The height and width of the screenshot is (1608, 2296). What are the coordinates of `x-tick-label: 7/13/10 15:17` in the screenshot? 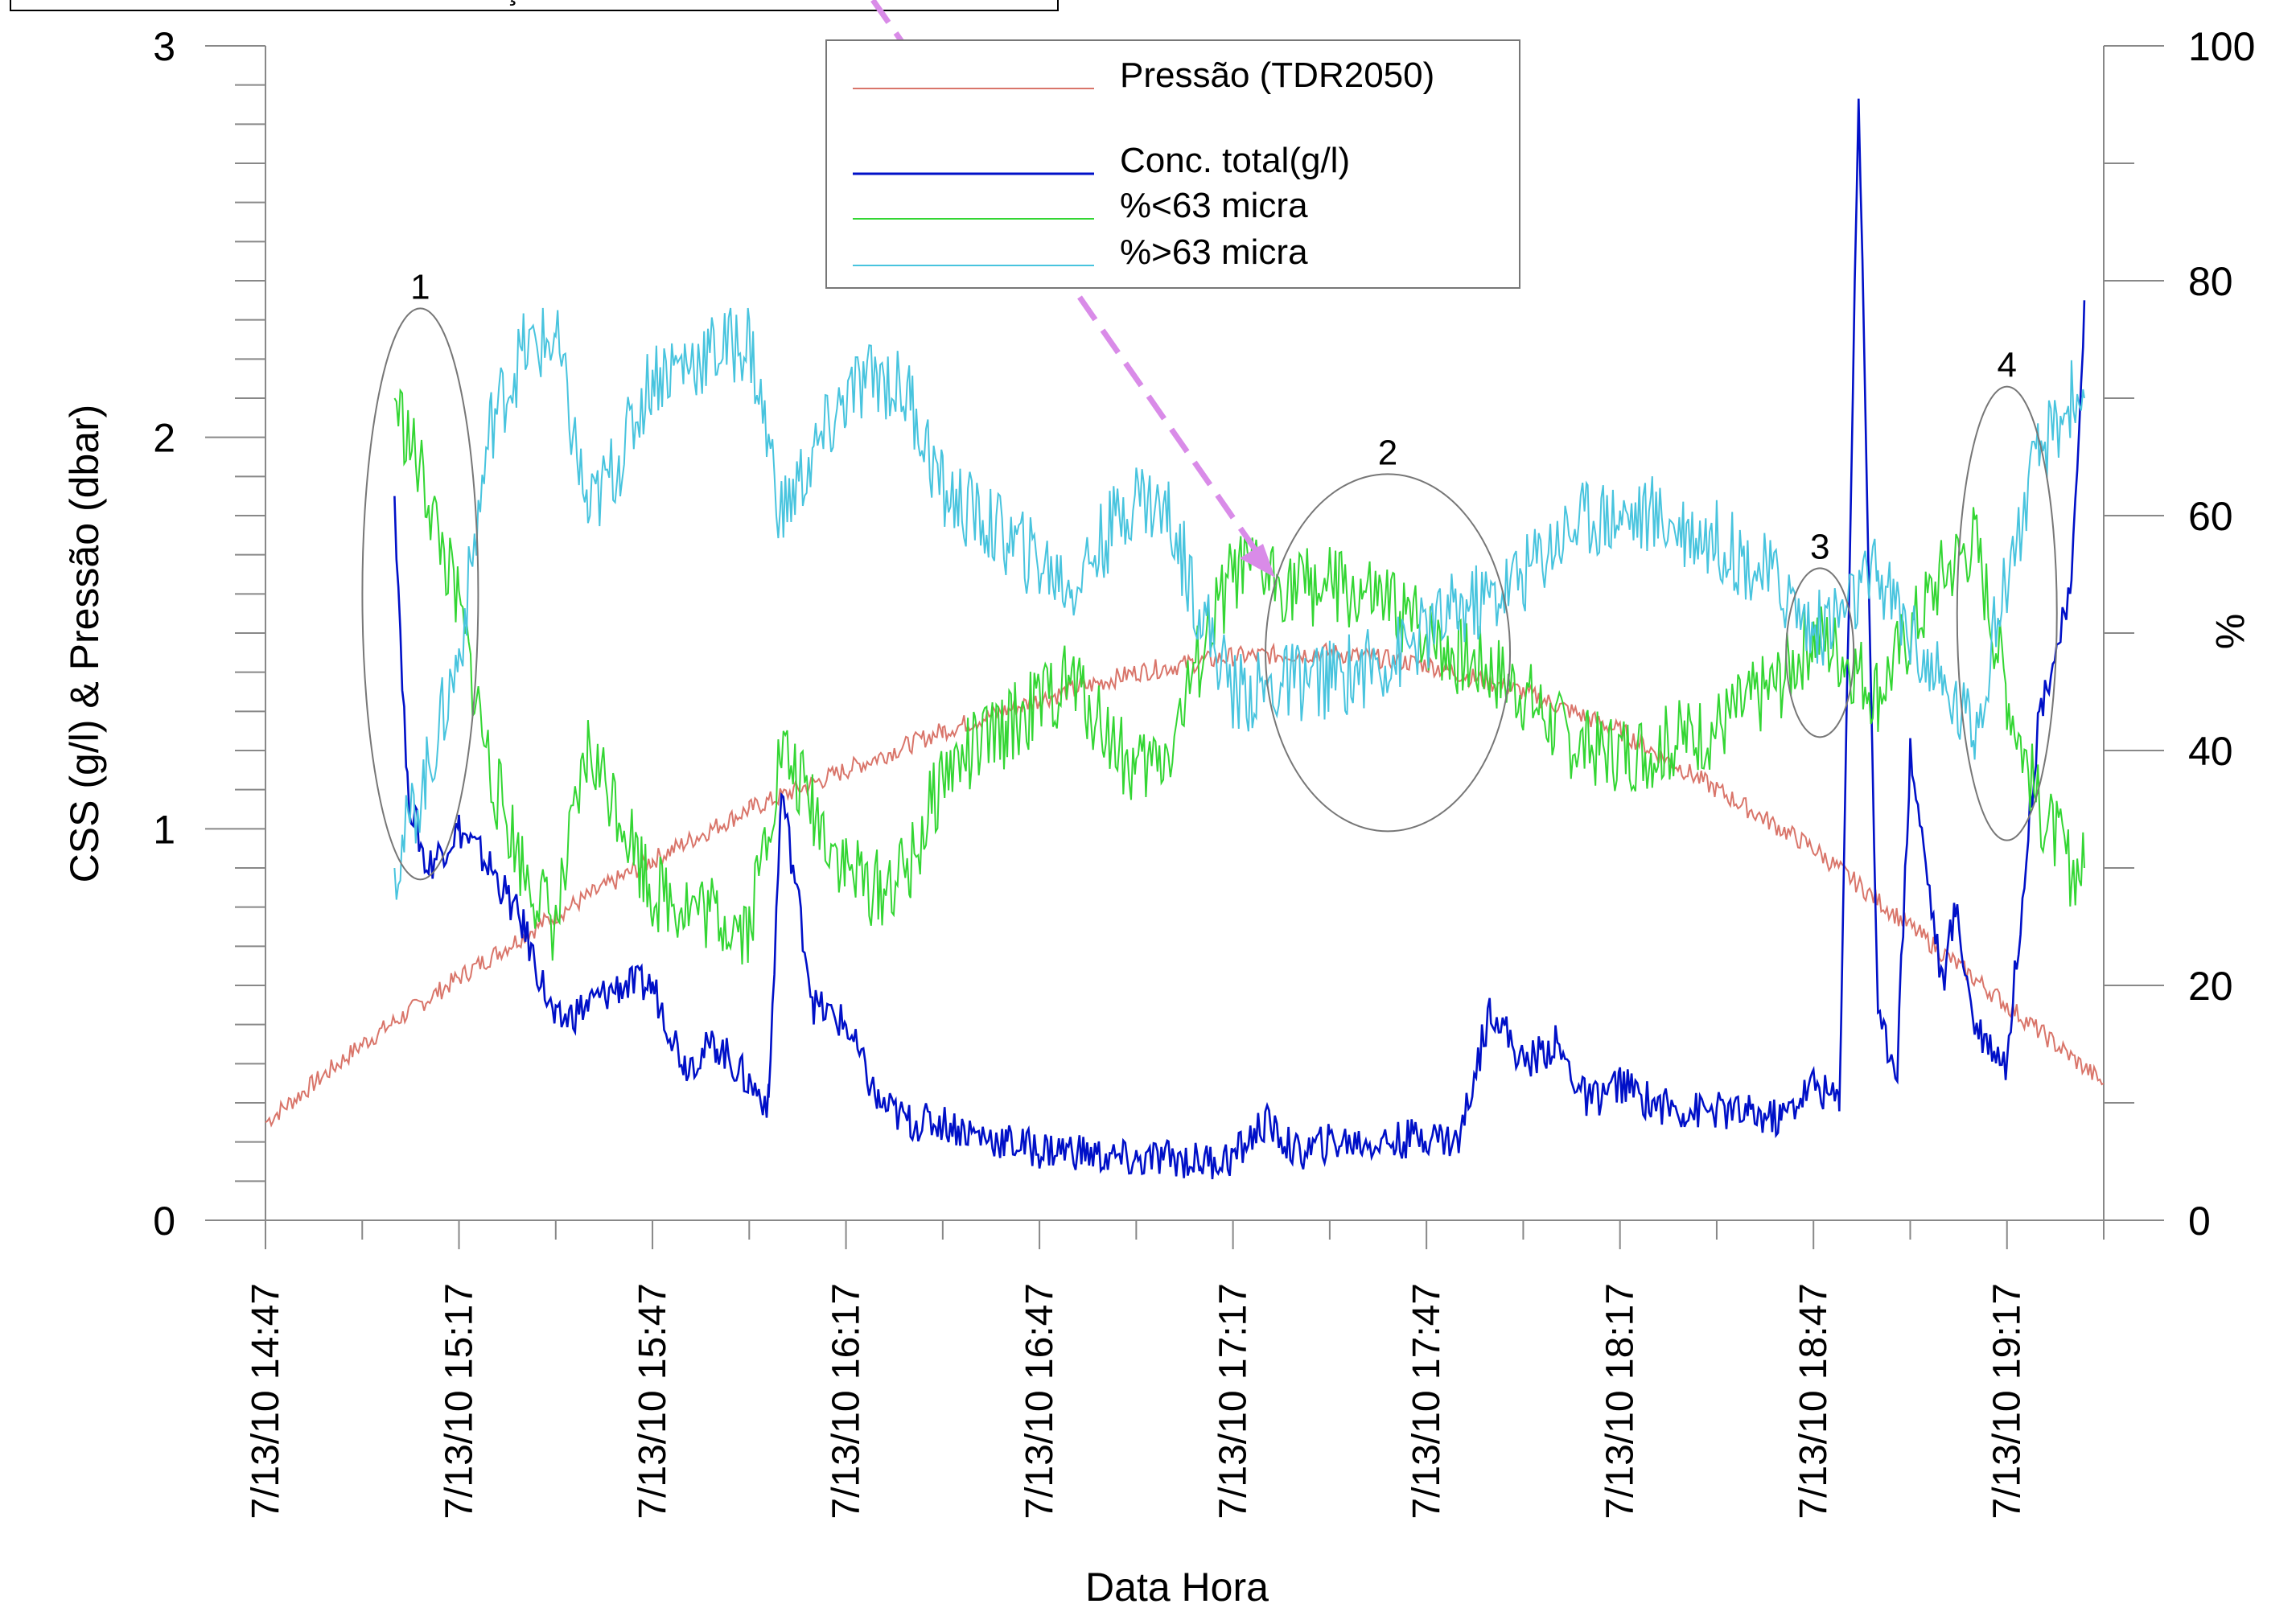 It's located at (459, 1401).